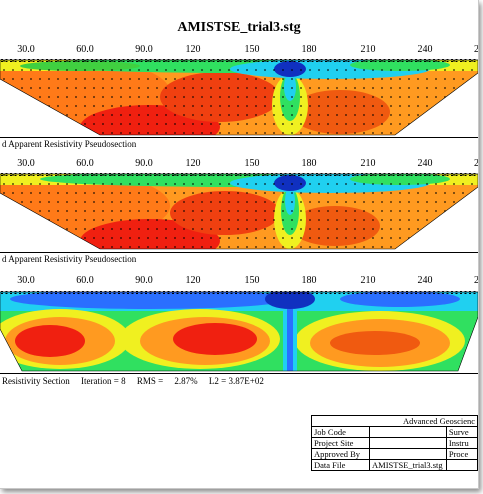  What do you see at coordinates (236, 381) in the screenshot?
I see `l2-label: L2 = 3.87E+02` at bounding box center [236, 381].